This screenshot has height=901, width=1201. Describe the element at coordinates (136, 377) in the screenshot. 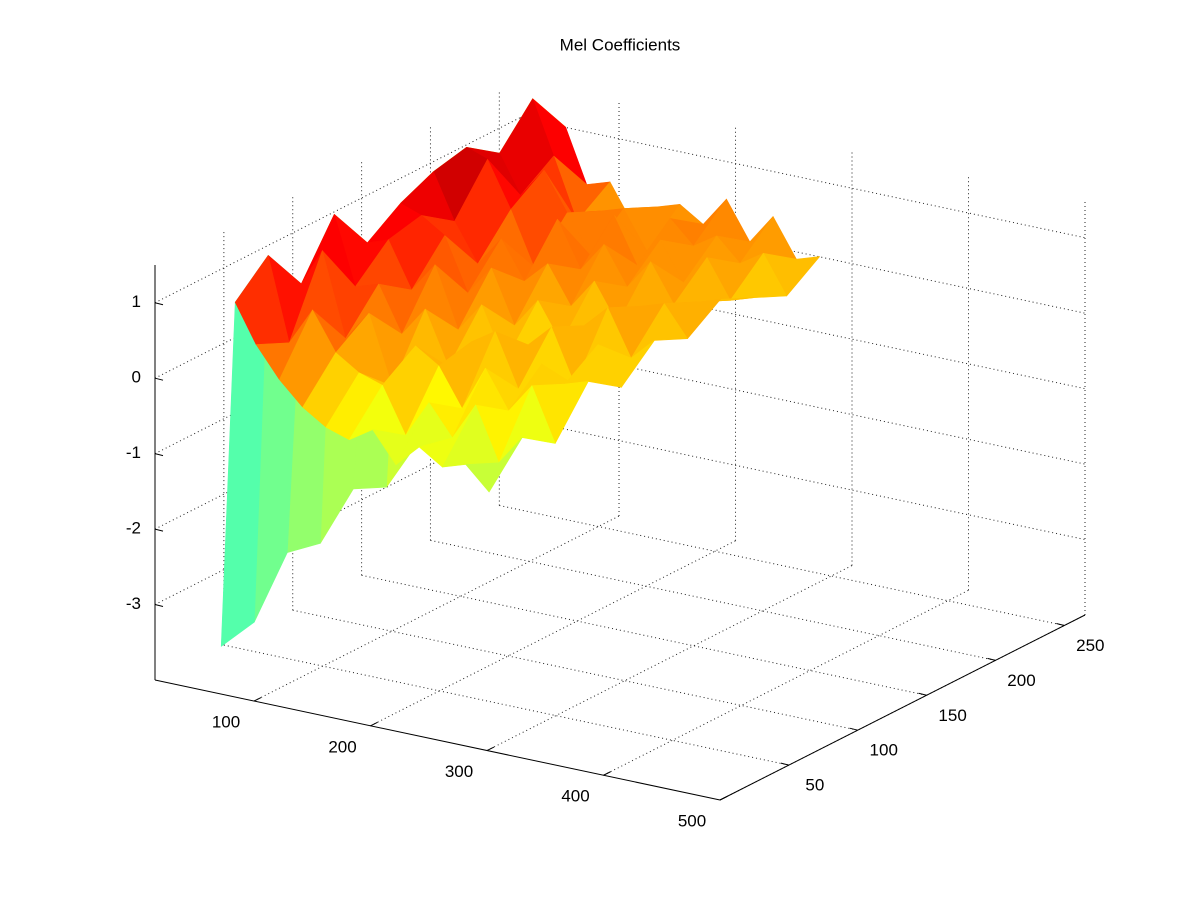

I see `z-tick-label: 0` at that location.